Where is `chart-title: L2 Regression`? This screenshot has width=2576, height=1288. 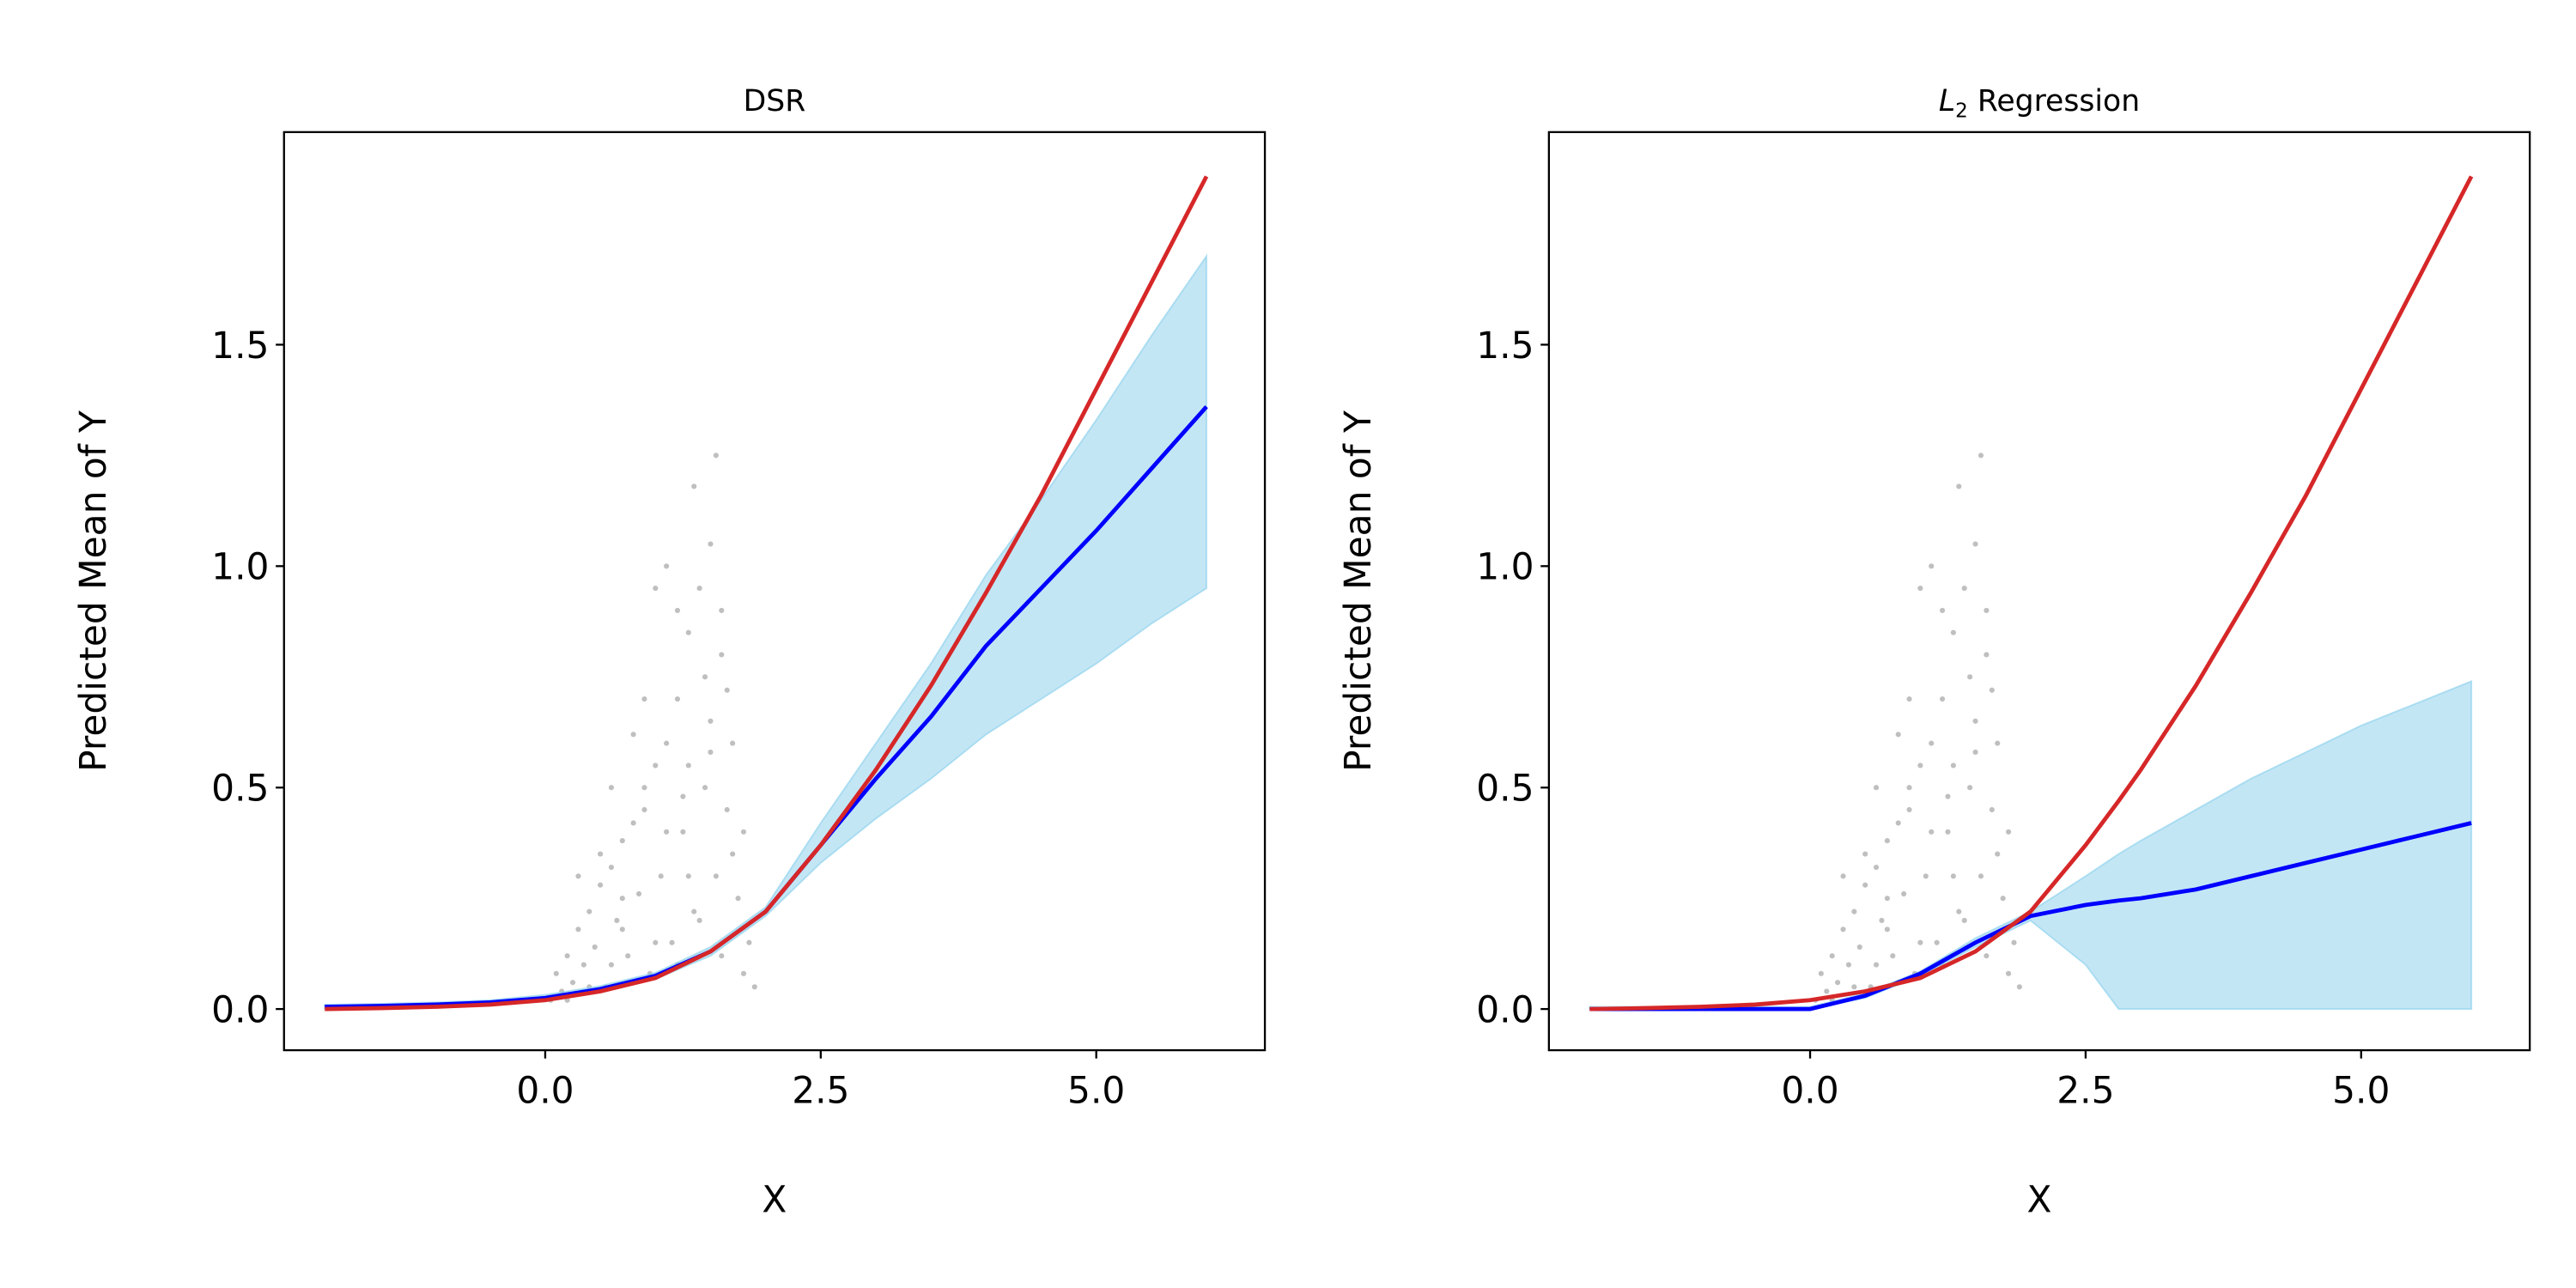 chart-title: L2 Regression is located at coordinates (2040, 104).